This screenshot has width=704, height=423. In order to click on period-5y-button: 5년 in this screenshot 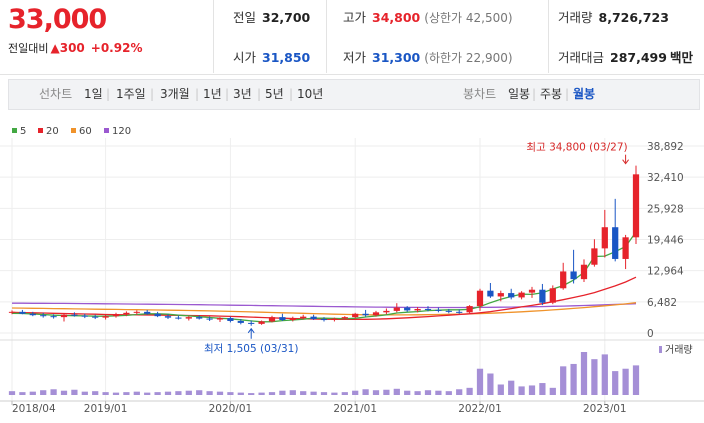, I will do `click(274, 94)`.